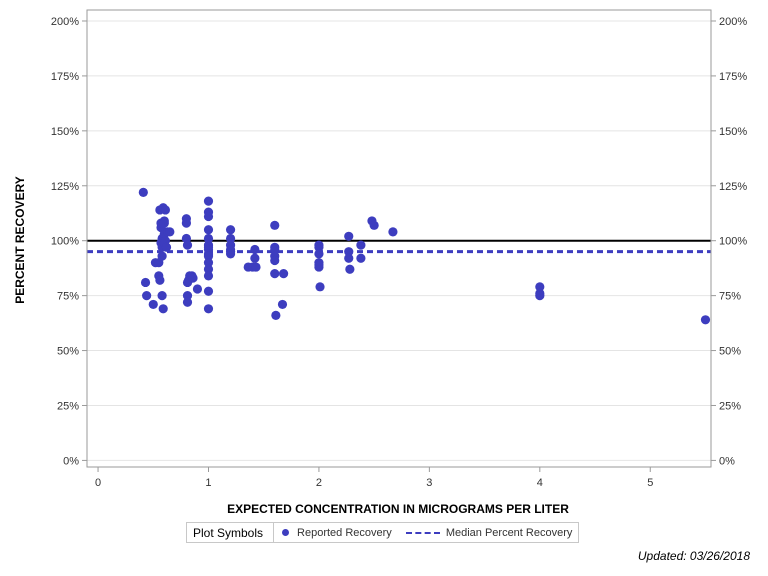 The width and height of the screenshot is (768, 576). What do you see at coordinates (65, 187) in the screenshot?
I see `y-tick-label-left: 125%` at bounding box center [65, 187].